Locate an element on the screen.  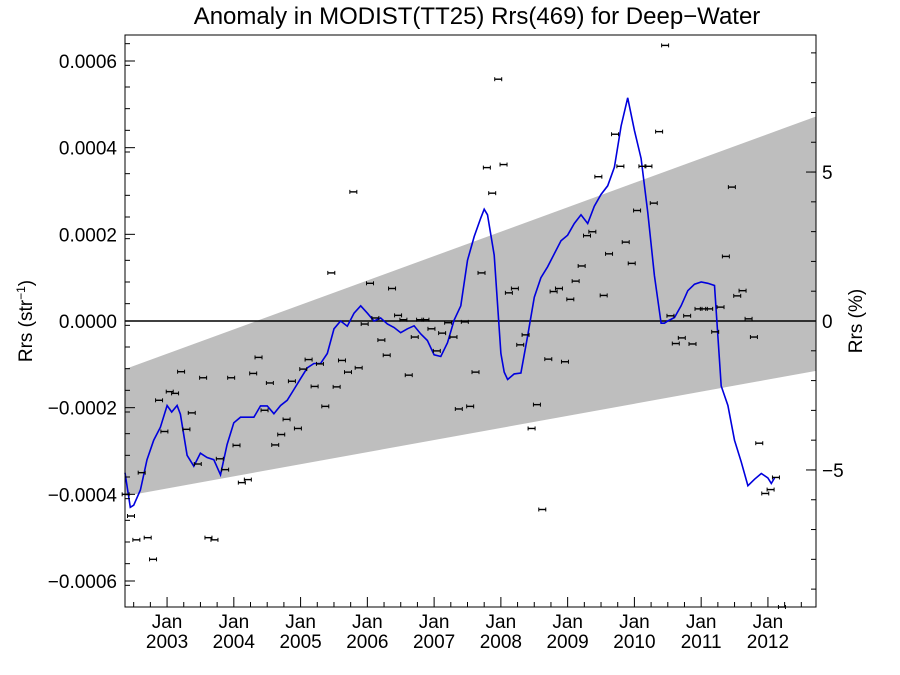
y-axis-left-title-close: ) is located at coordinates (26, 283).